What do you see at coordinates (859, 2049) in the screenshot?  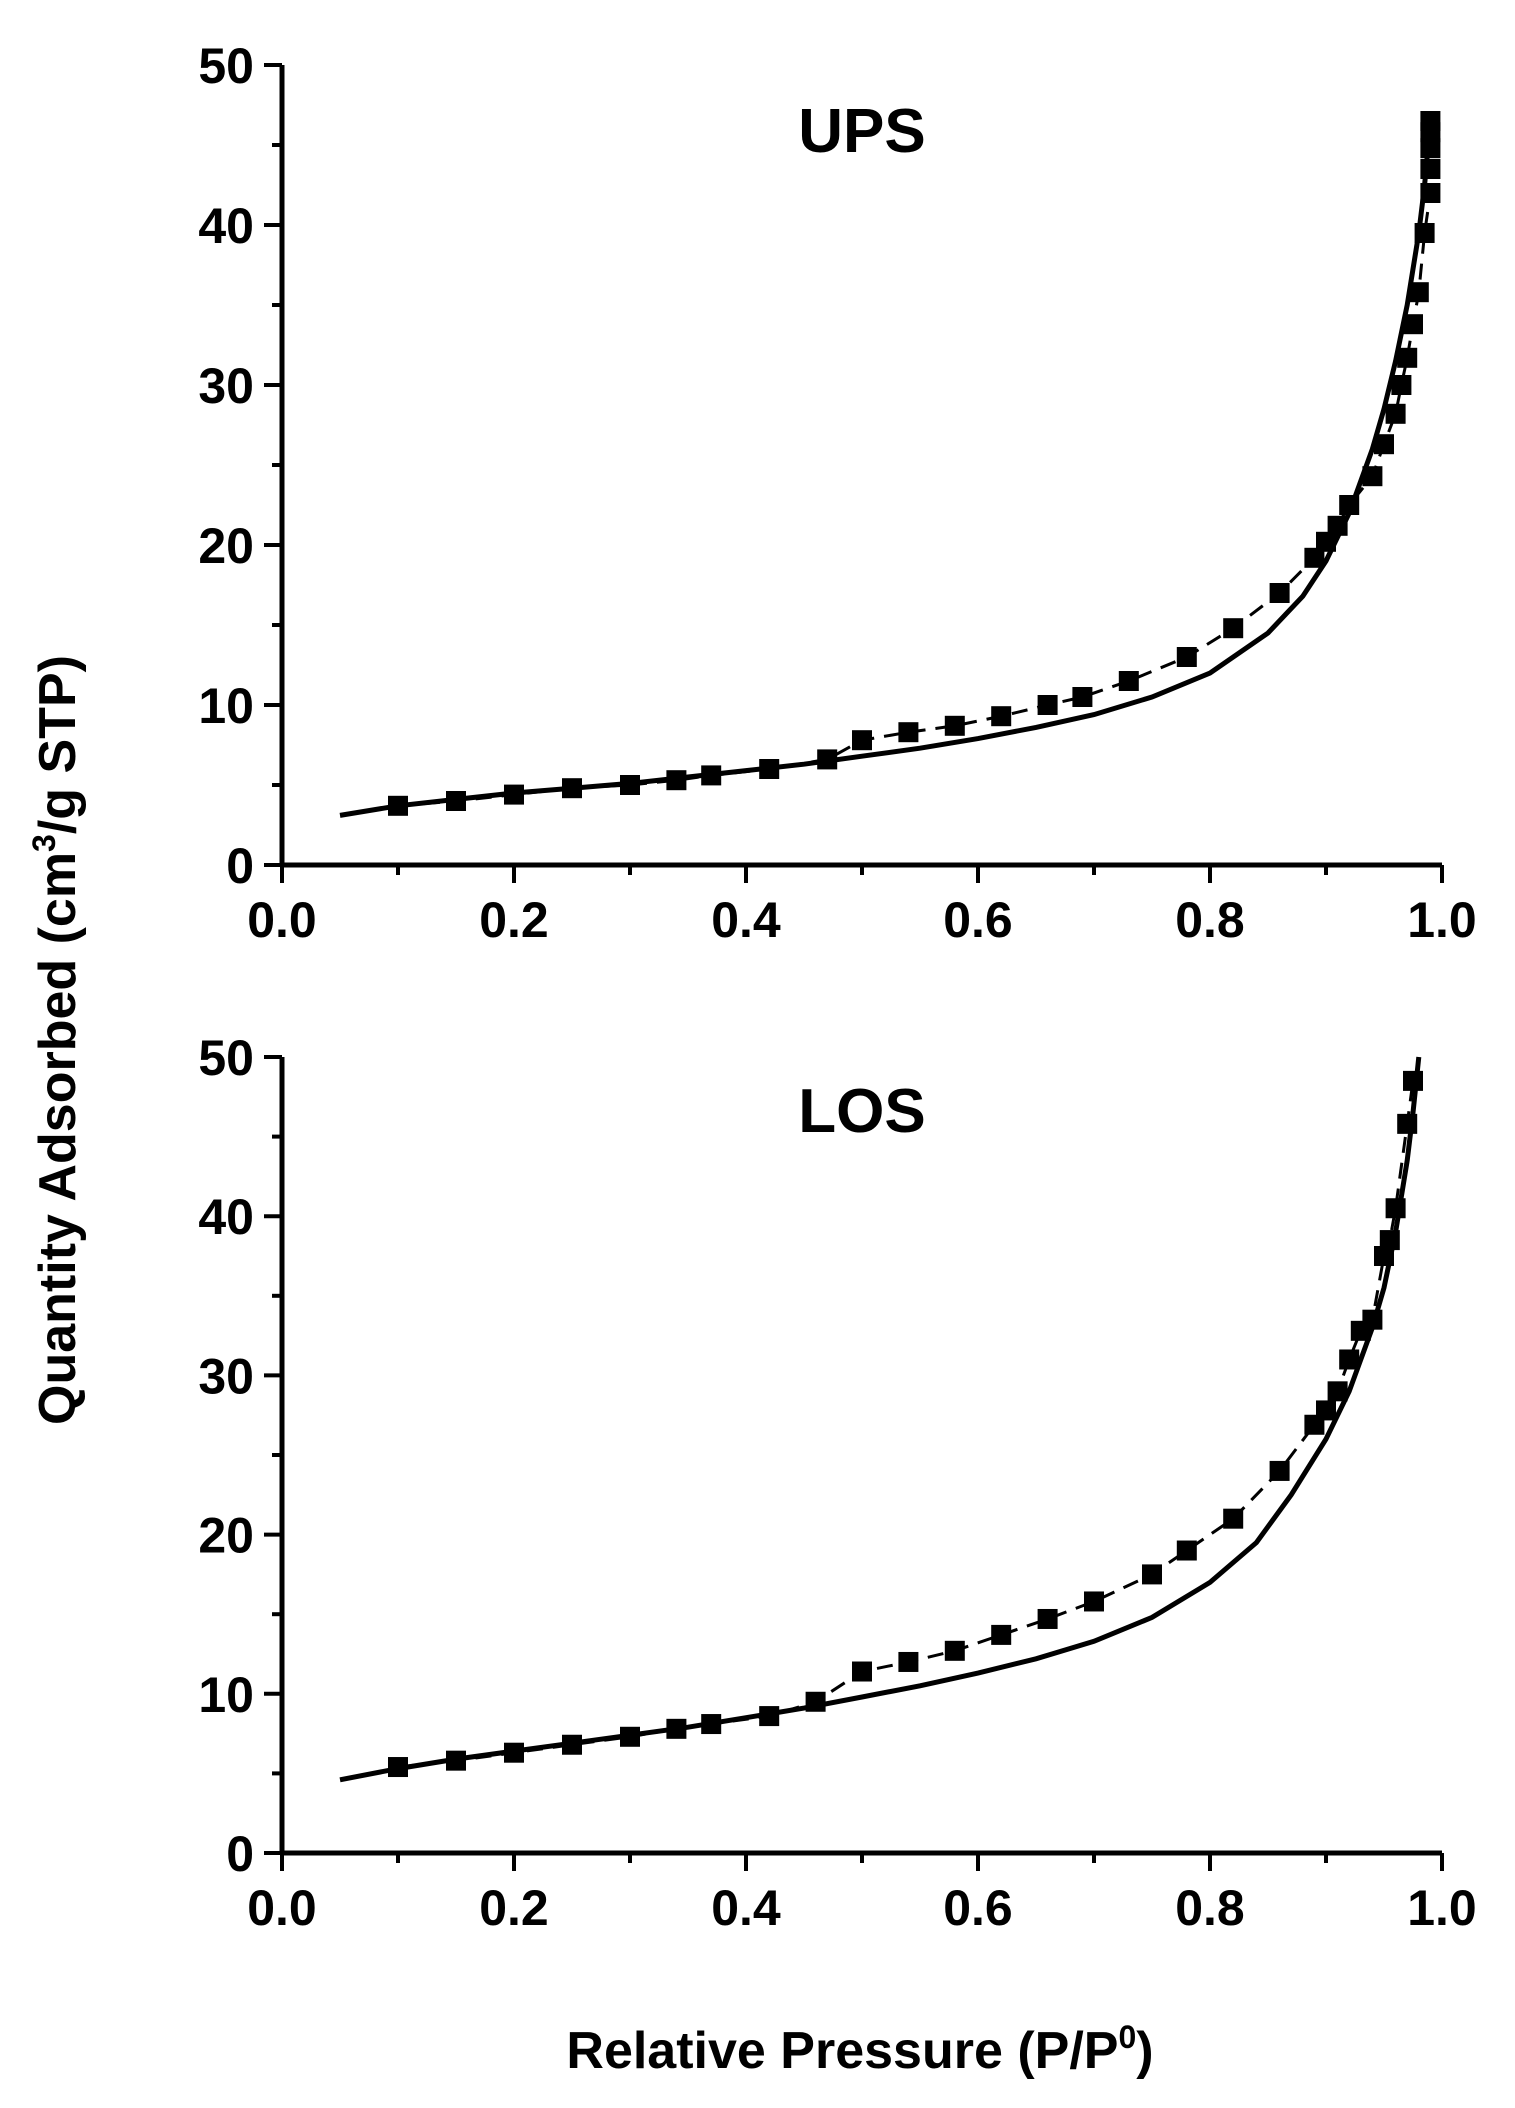 I see `x-axis-title: Relative Pressure (P/P0)` at bounding box center [859, 2049].